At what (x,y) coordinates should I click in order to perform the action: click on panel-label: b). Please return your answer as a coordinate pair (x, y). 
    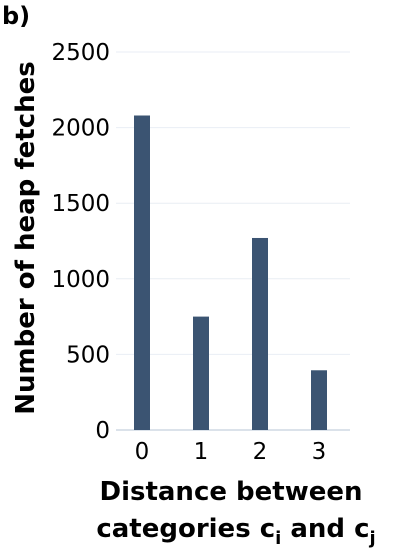
    Looking at the image, I should click on (16, 16).